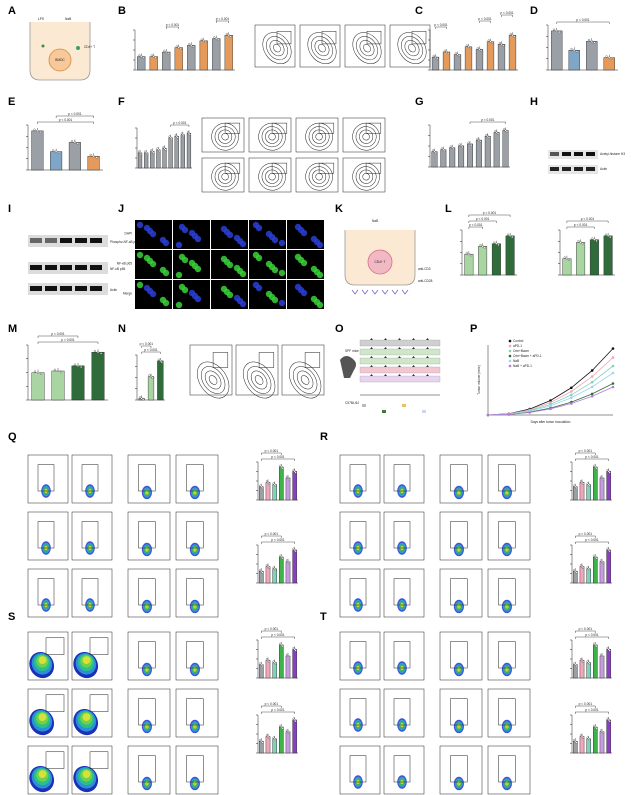 This screenshot has height=795, width=633. What do you see at coordinates (488, 243) in the screenshot?
I see `panel-l-bars-1: p < 0.001 p < 0.001 p < 0.001` at bounding box center [488, 243].